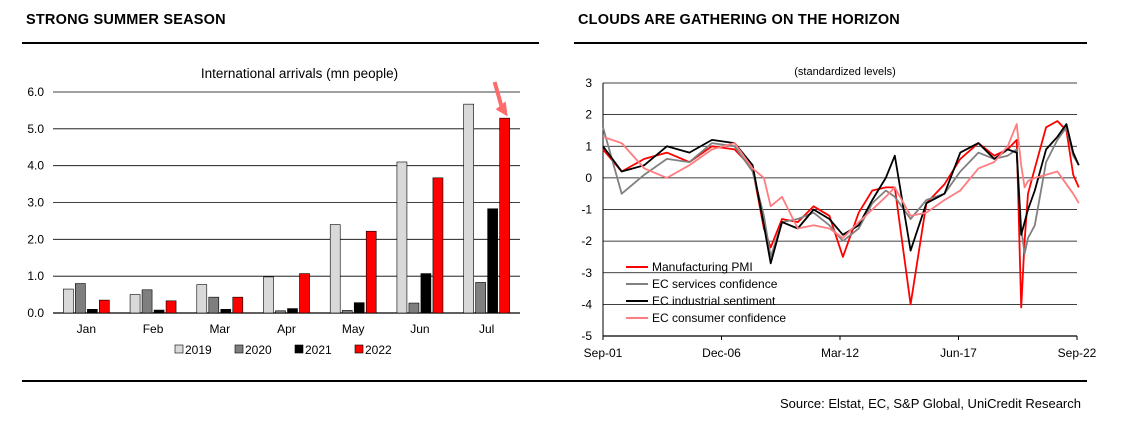  Describe the element at coordinates (468, 208) in the screenshot. I see `bar-2019-Jul` at that location.